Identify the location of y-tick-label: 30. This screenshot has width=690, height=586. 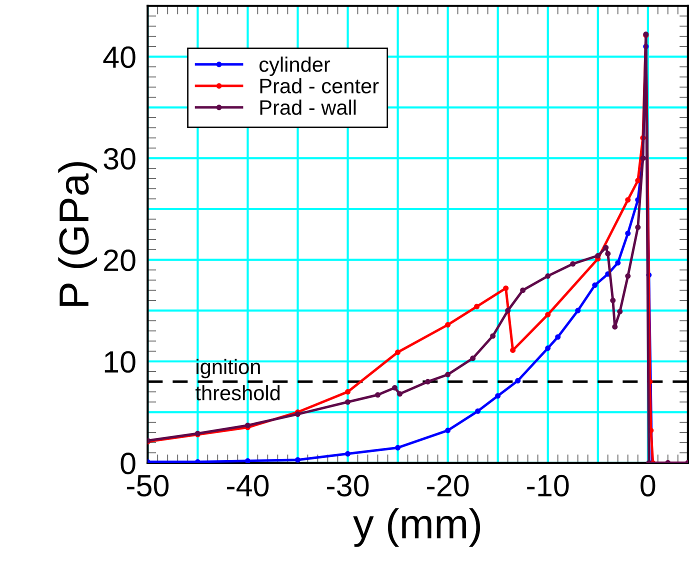
(120, 159).